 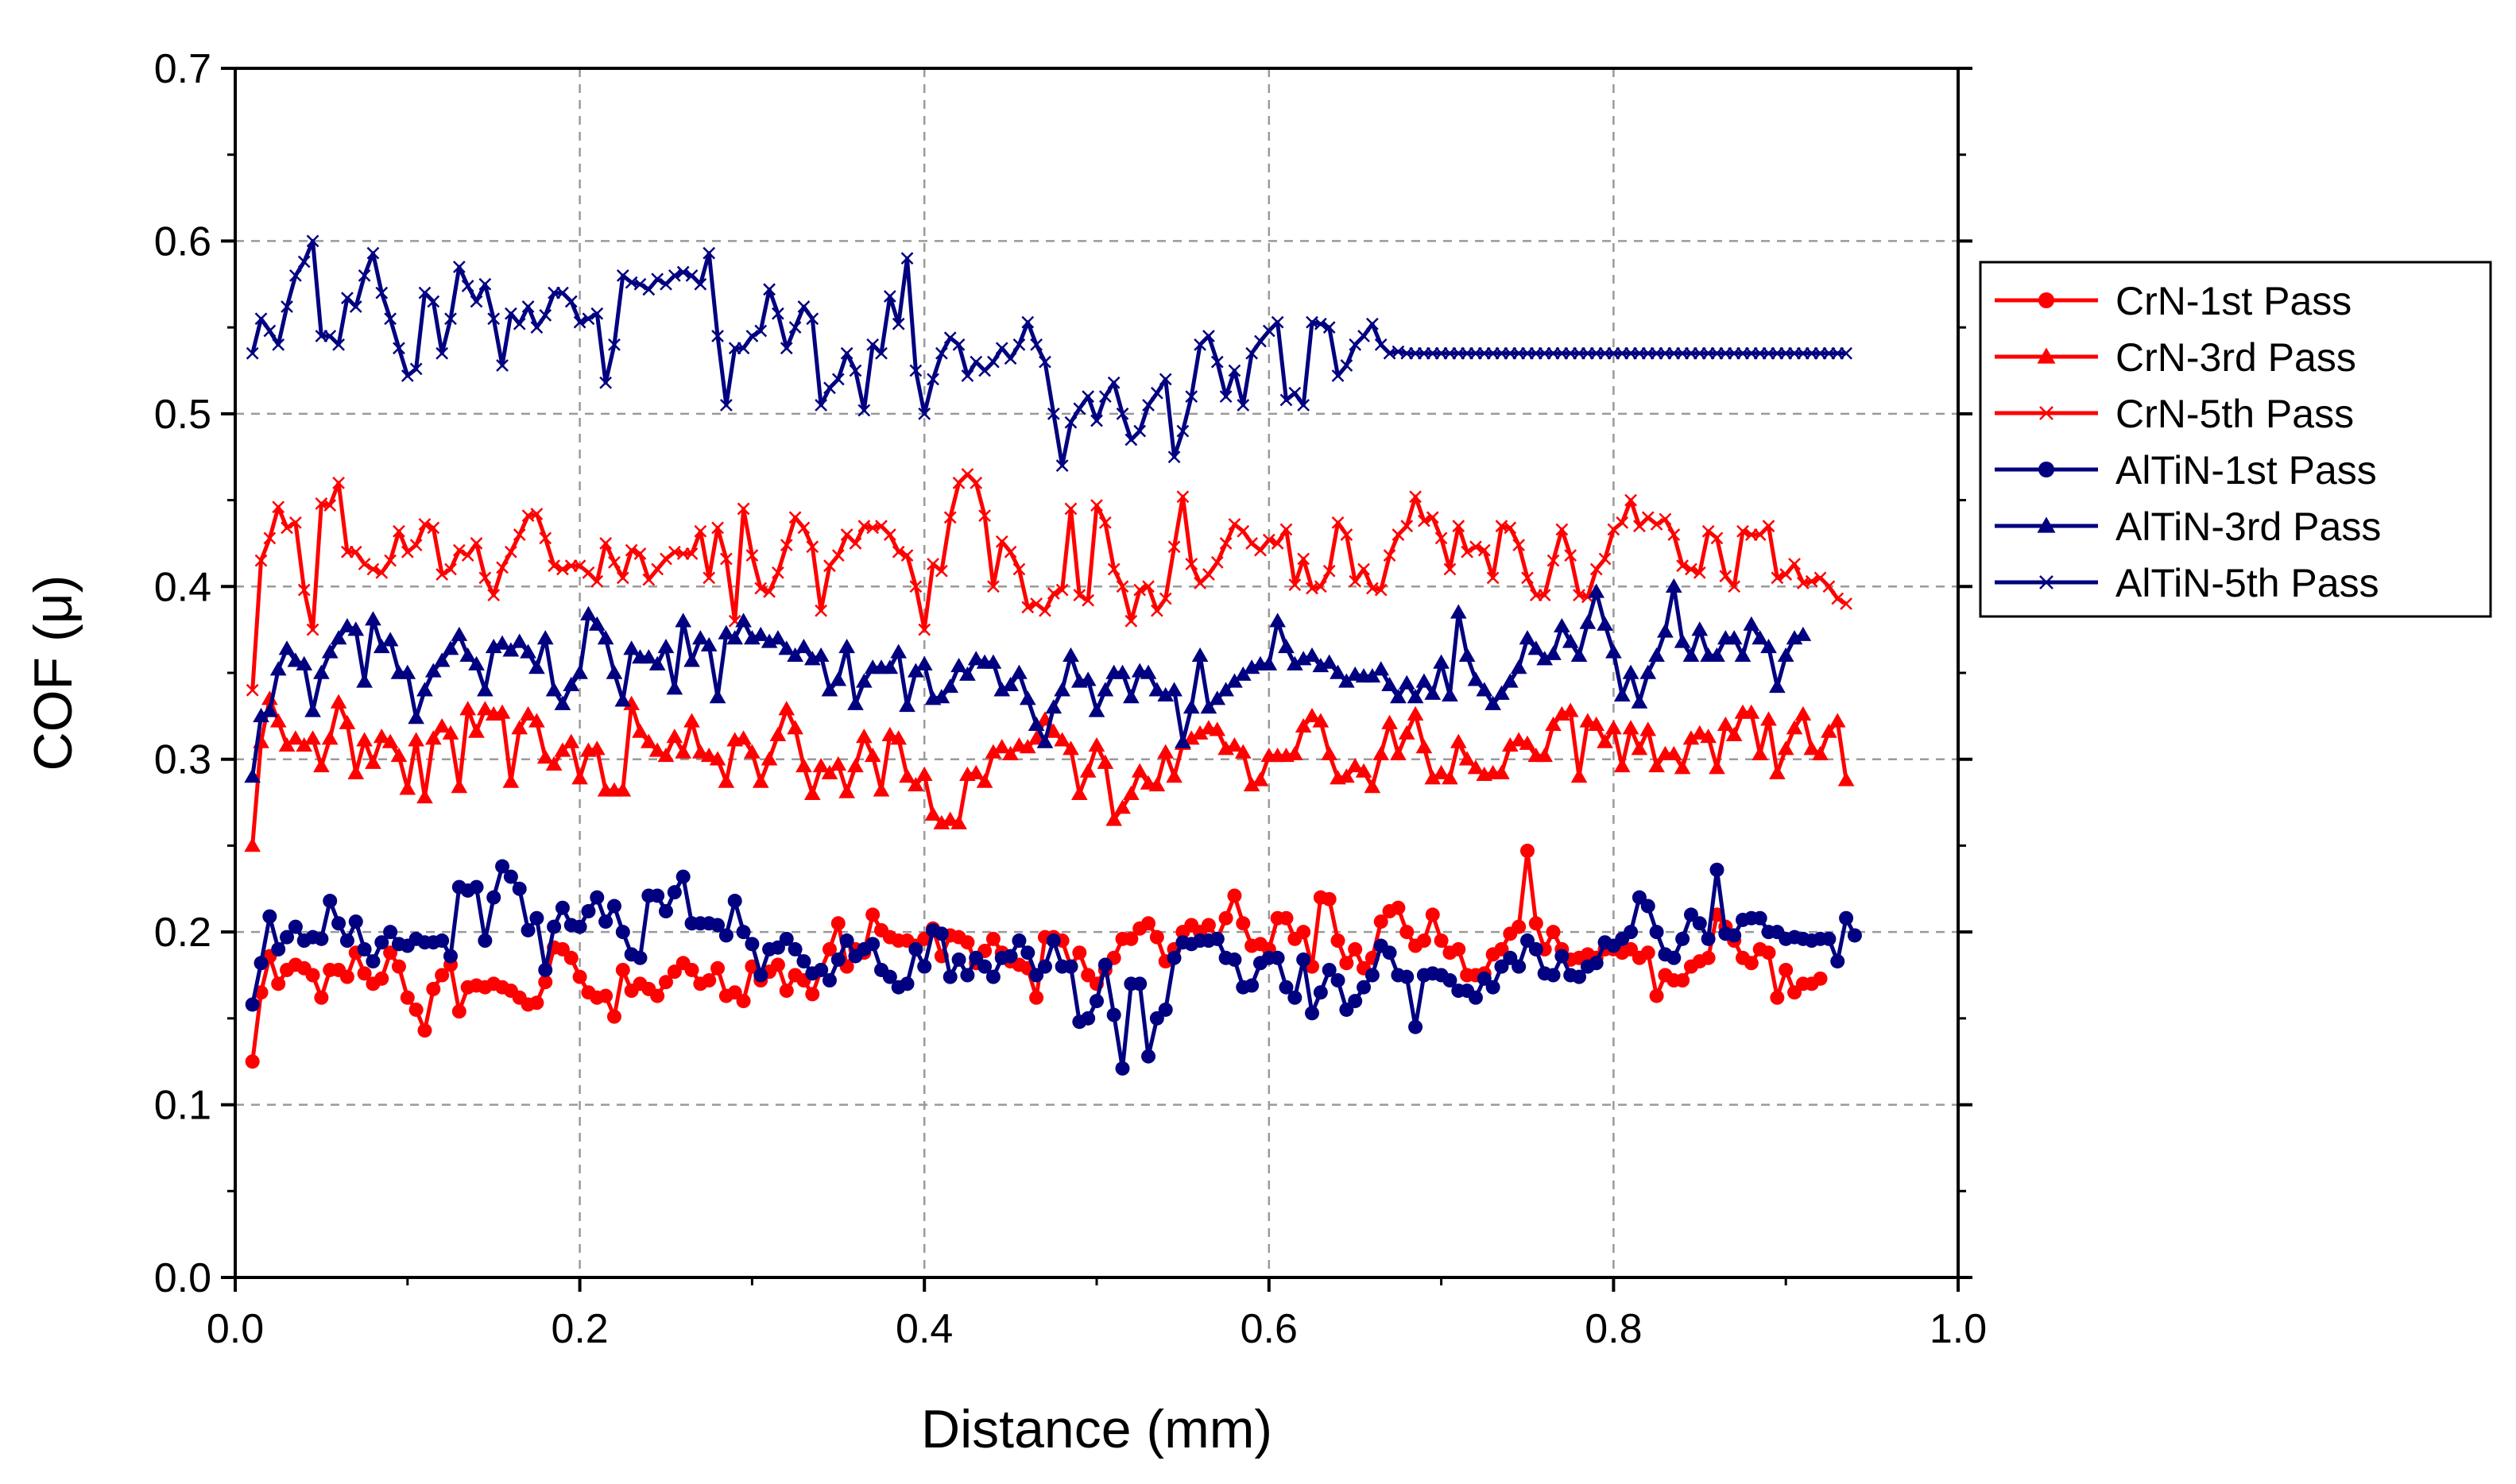 What do you see at coordinates (182, 933) in the screenshot?
I see `y-tick-label: 0.2` at bounding box center [182, 933].